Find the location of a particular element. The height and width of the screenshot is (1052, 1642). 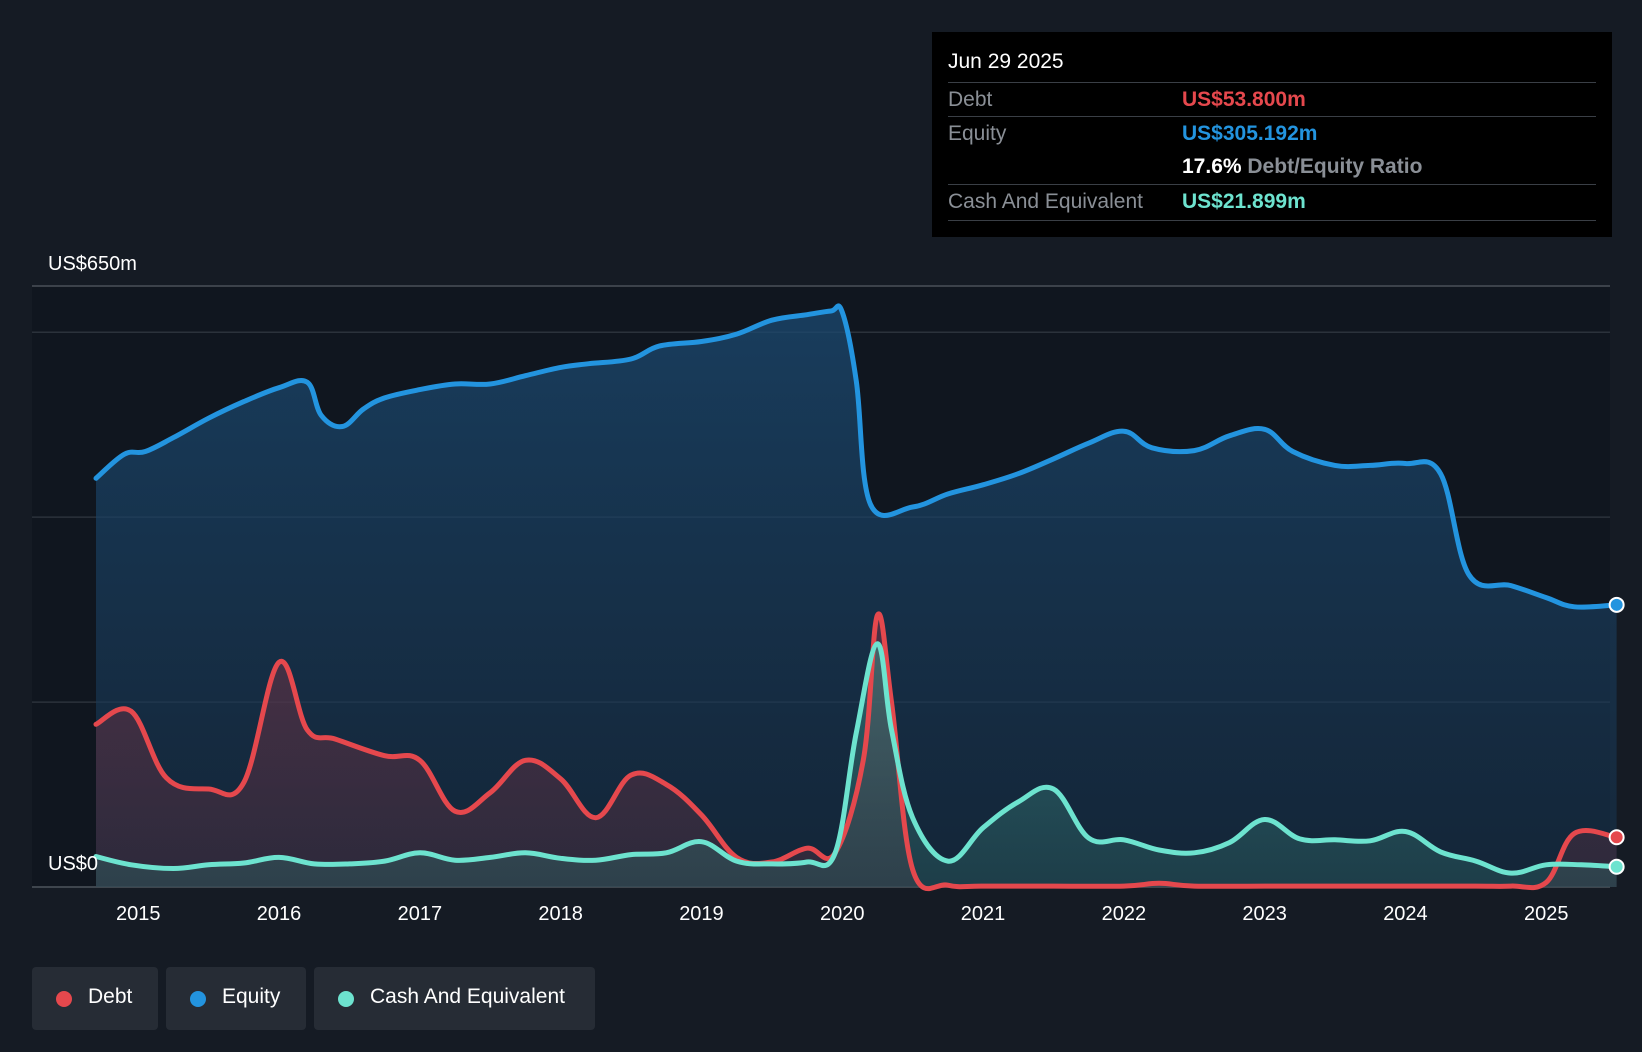

x-tick-label: 2015 is located at coordinates (138, 914).